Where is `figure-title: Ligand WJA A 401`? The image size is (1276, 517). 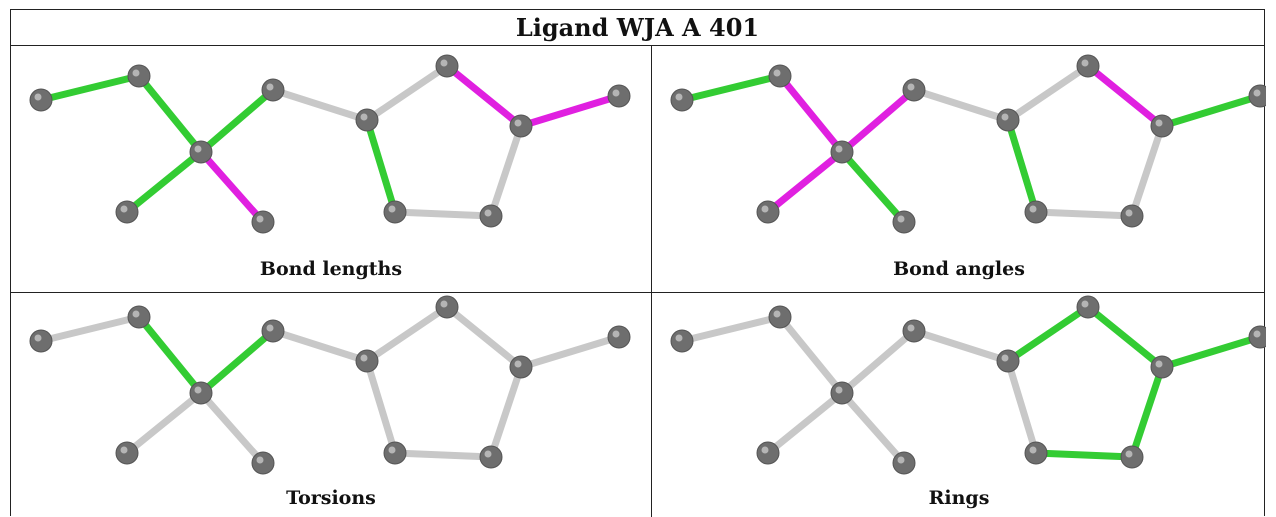
figure-title: Ligand WJA A 401 is located at coordinates (637, 28).